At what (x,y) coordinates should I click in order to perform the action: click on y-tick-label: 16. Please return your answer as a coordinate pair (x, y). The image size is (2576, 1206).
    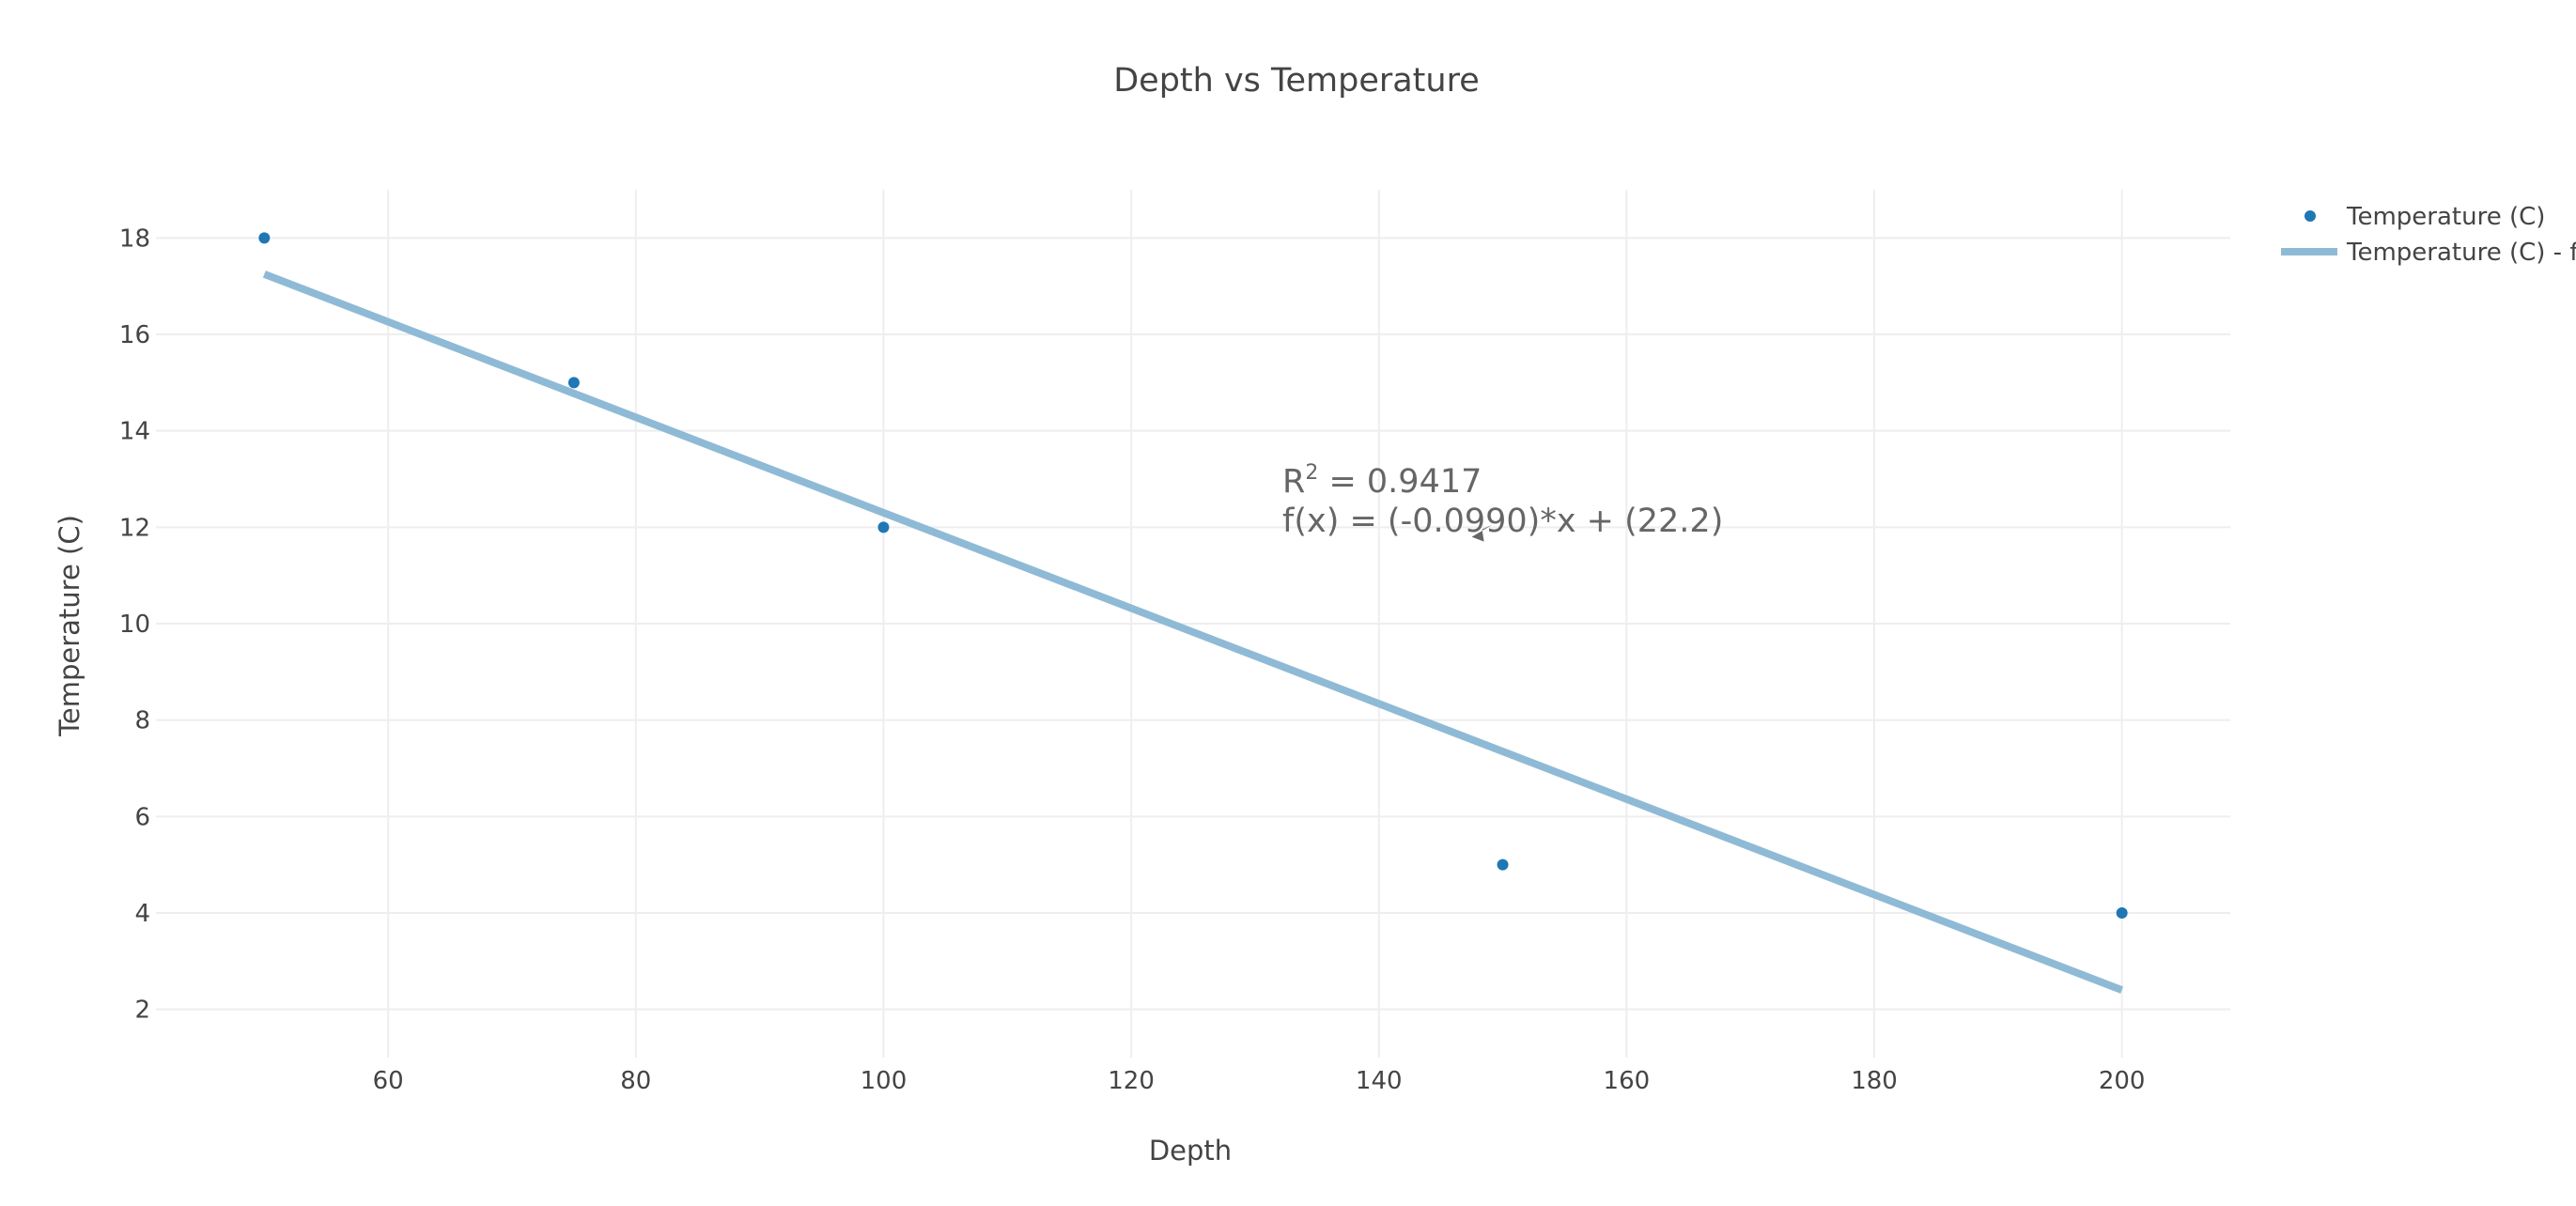
    Looking at the image, I should click on (135, 335).